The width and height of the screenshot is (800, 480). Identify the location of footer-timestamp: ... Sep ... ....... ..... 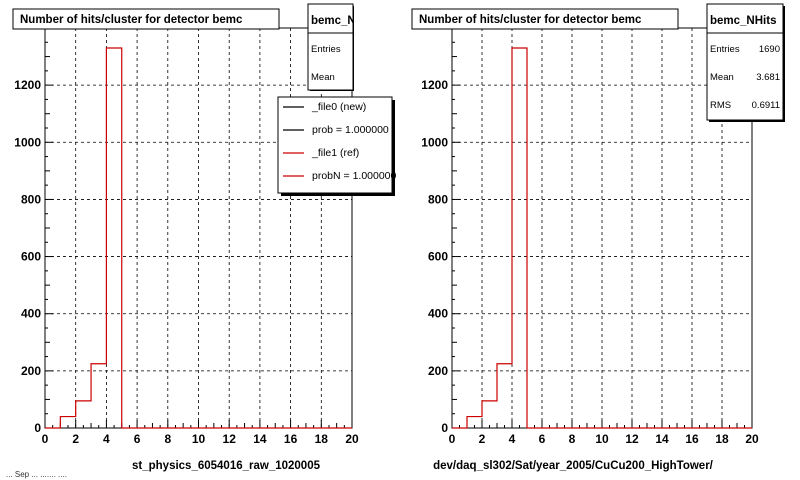
(36, 474).